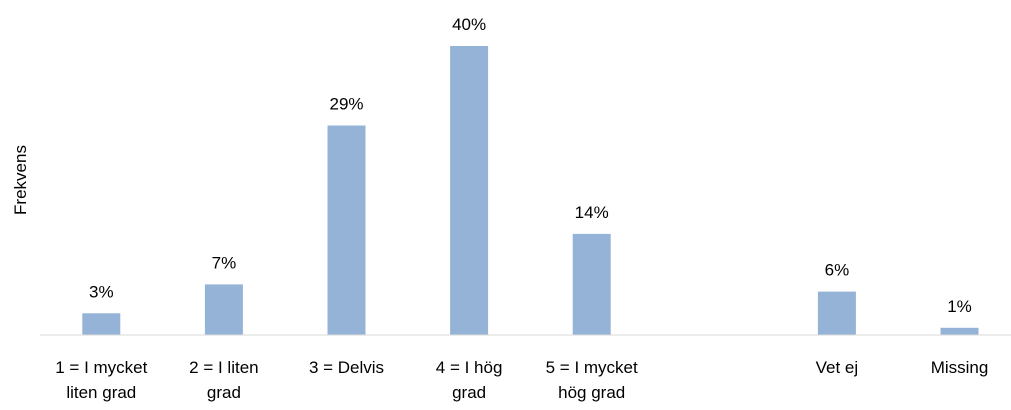 The width and height of the screenshot is (1011, 410). What do you see at coordinates (592, 212) in the screenshot?
I see `data-label-4: 14%` at bounding box center [592, 212].